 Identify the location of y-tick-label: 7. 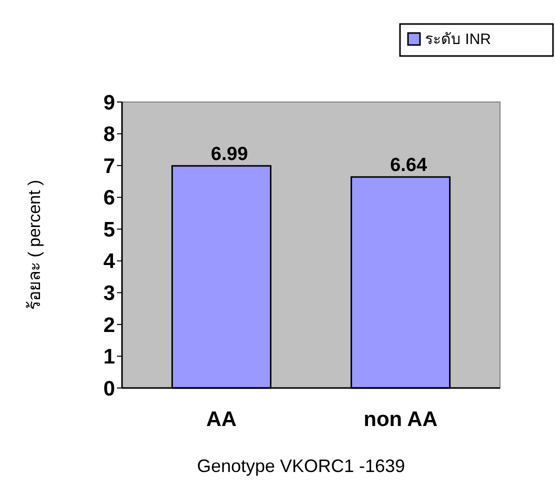
(109, 166).